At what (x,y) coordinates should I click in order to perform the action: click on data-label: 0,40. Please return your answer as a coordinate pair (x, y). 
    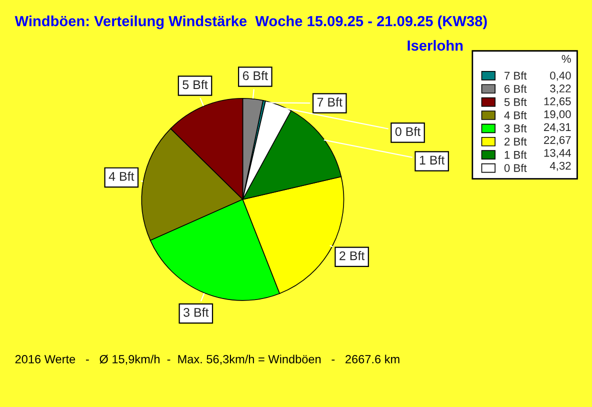
    Looking at the image, I should click on (560, 76).